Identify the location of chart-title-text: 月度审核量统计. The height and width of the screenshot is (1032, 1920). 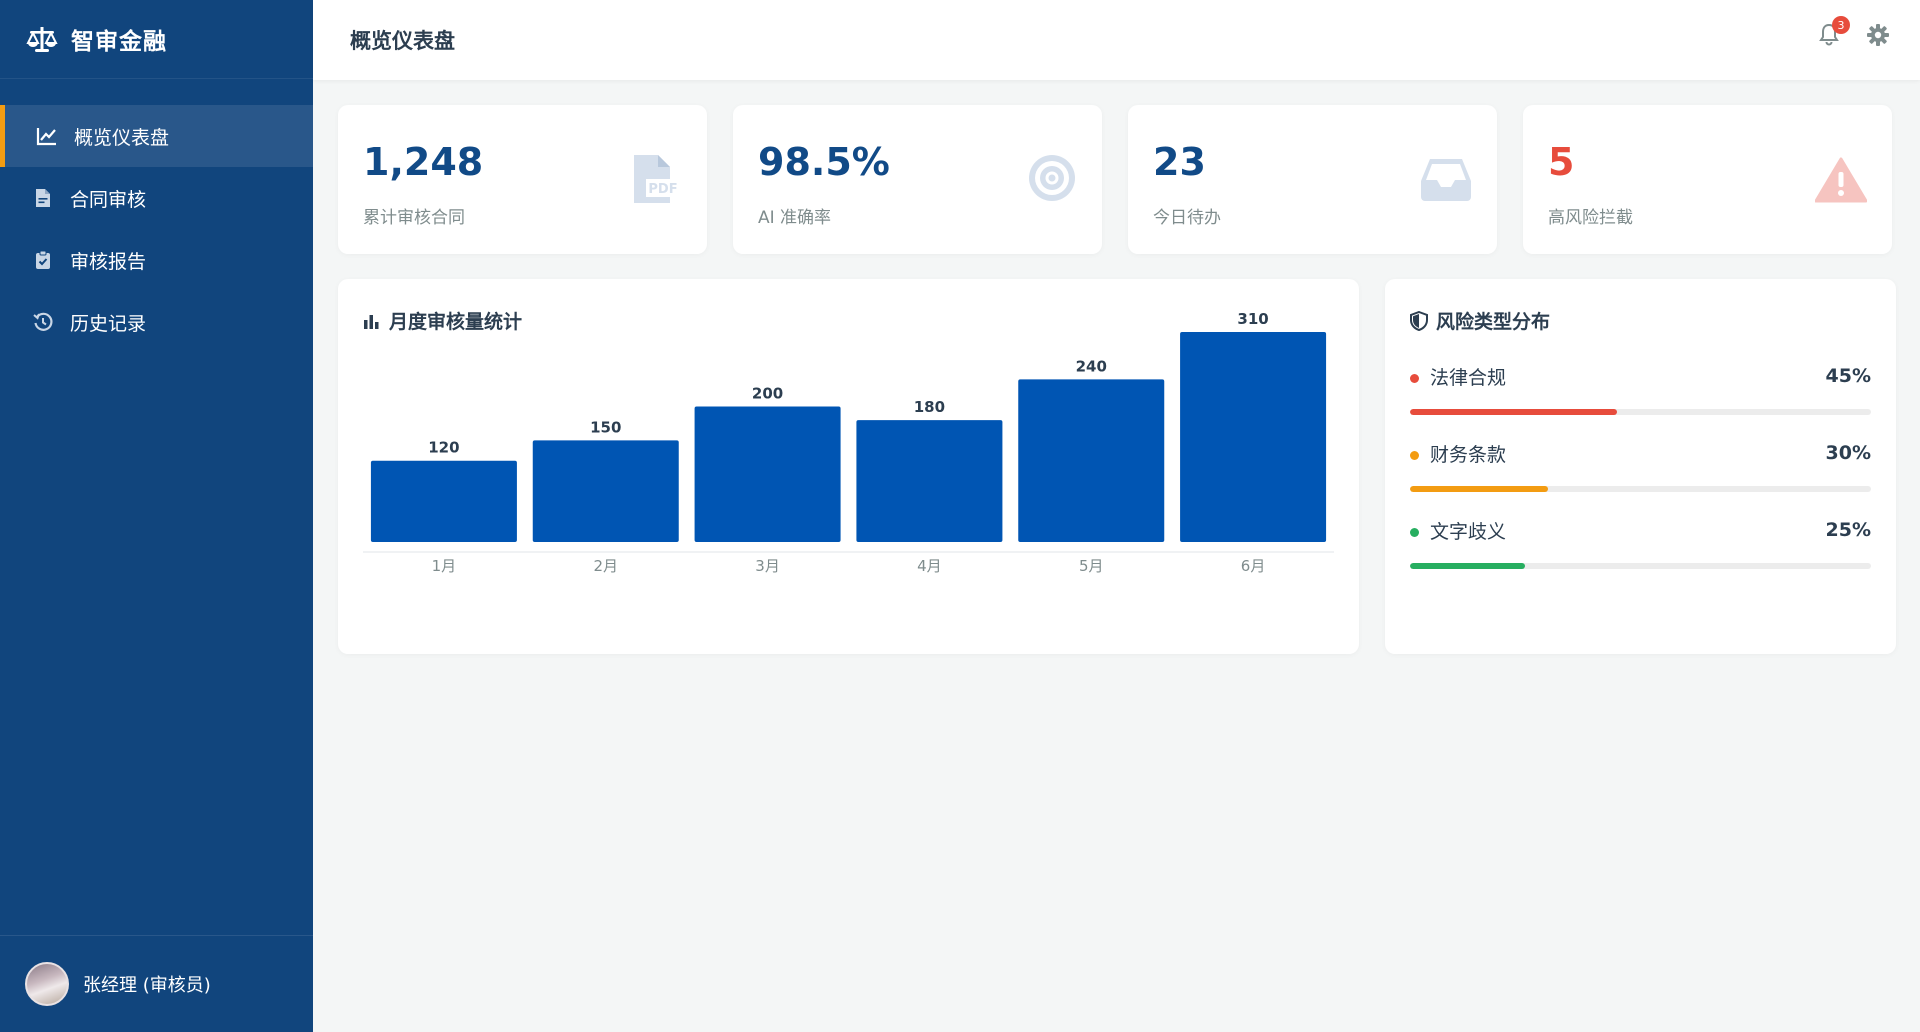
(456, 322).